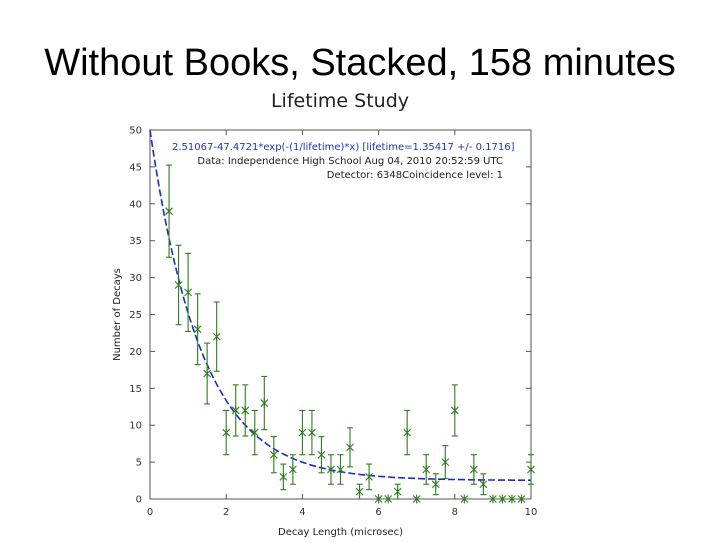  I want to click on x-tick-label: 4, so click(302, 512).